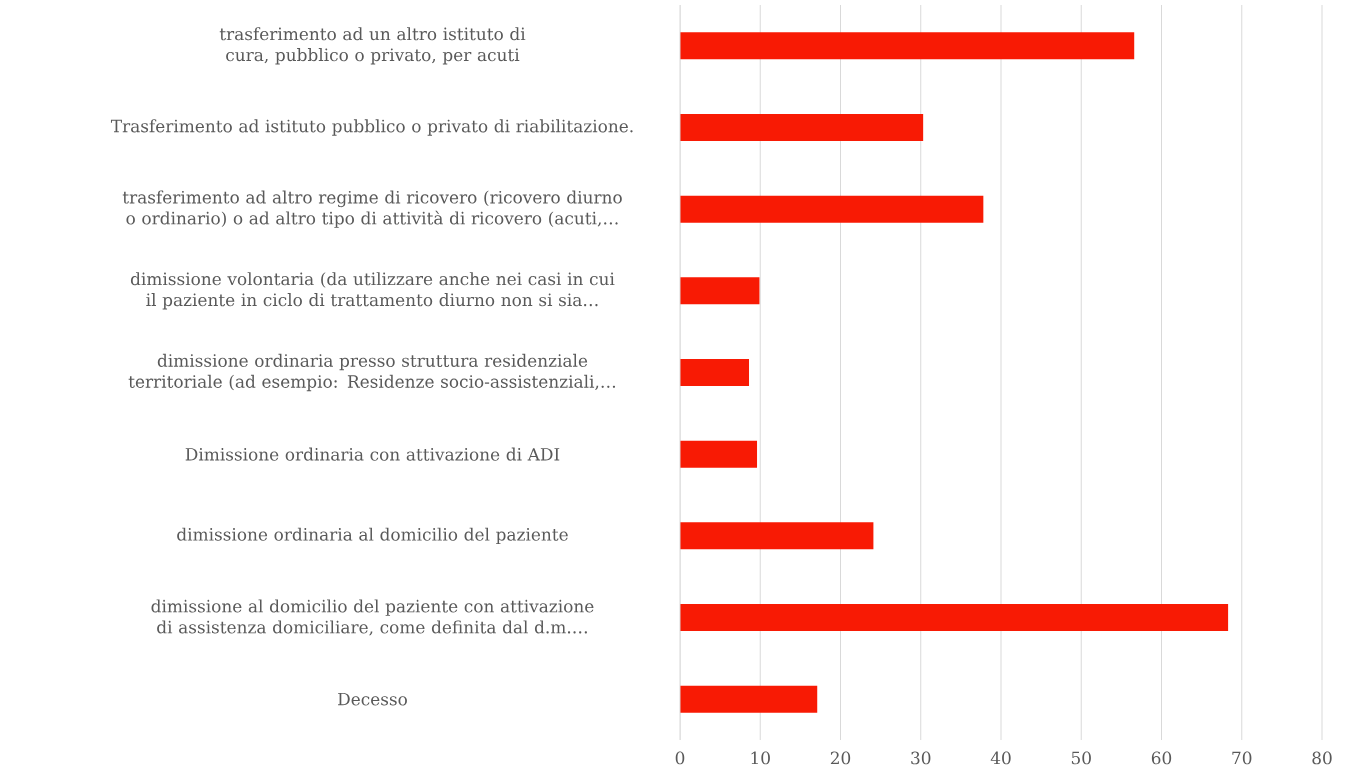  I want to click on x-tick-label: 40, so click(1000, 758).